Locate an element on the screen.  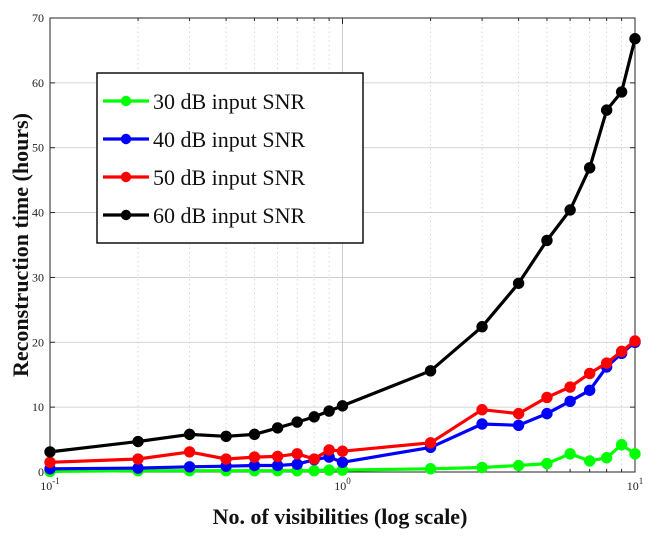
y-tick-label: 60 is located at coordinates (38, 83).